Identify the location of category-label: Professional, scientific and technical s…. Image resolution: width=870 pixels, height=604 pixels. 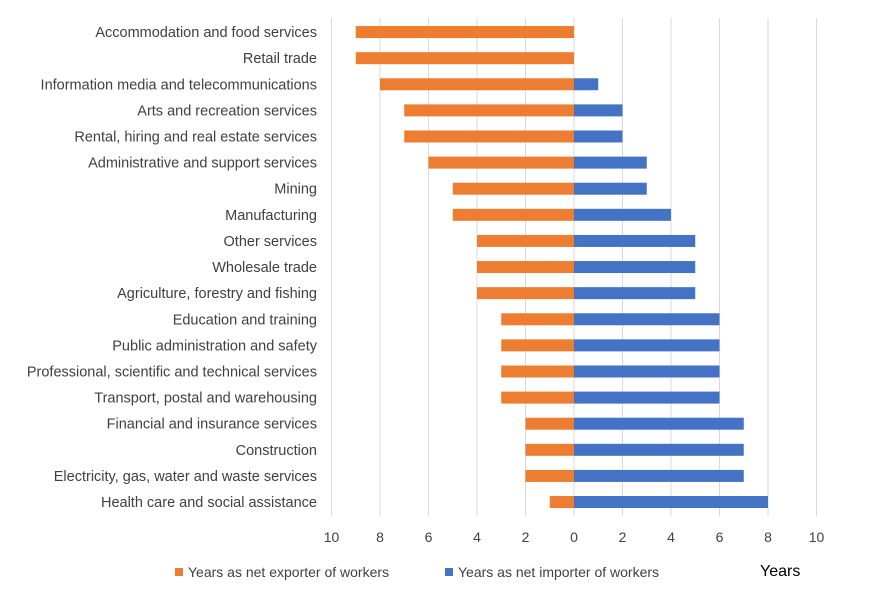
(172, 372).